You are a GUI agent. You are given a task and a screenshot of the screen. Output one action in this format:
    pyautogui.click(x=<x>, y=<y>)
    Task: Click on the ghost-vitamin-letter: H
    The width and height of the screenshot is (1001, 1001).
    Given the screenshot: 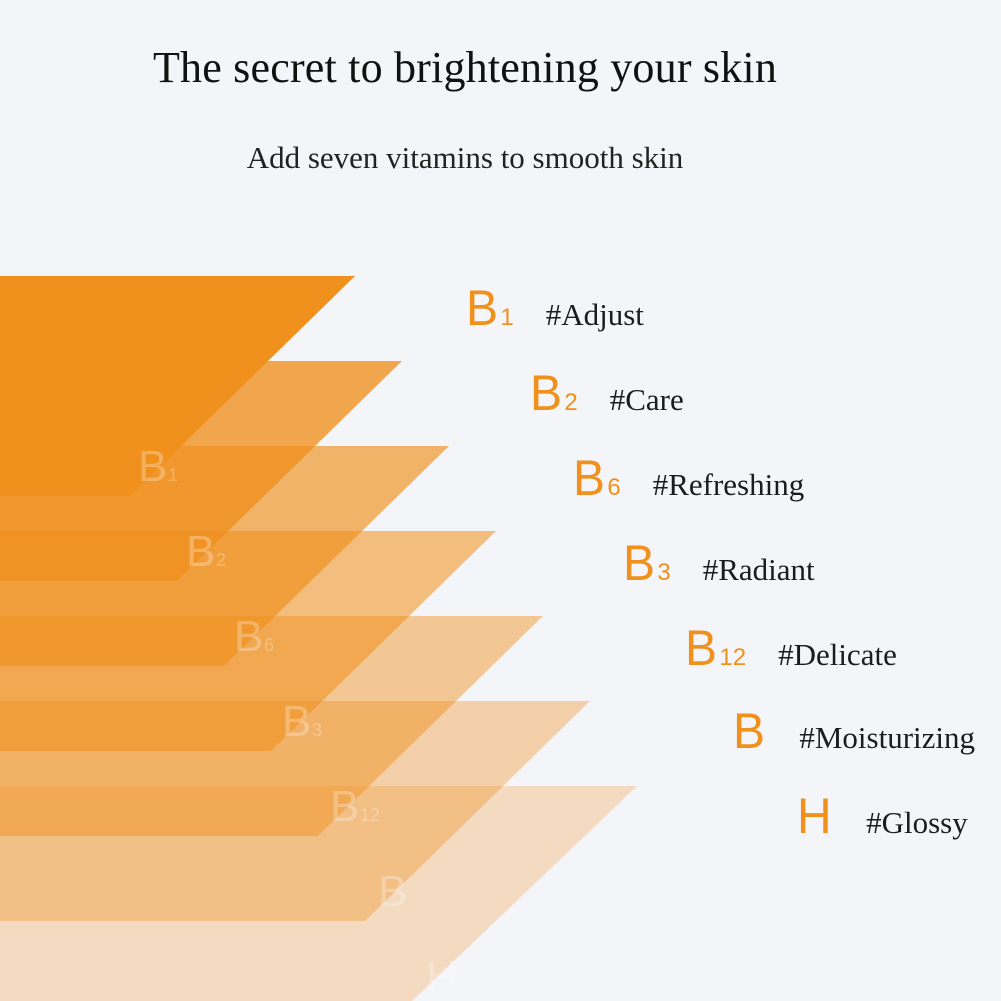 What is the action you would take?
    pyautogui.click(x=442, y=976)
    